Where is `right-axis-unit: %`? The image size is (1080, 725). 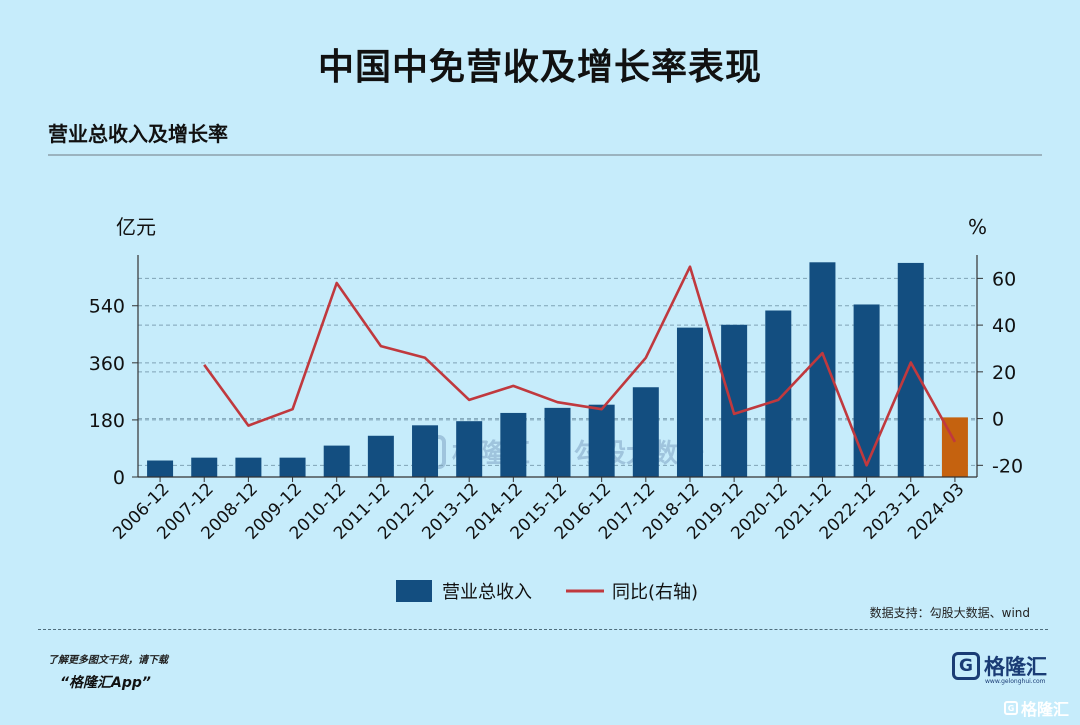
right-axis-unit: % is located at coordinates (977, 227).